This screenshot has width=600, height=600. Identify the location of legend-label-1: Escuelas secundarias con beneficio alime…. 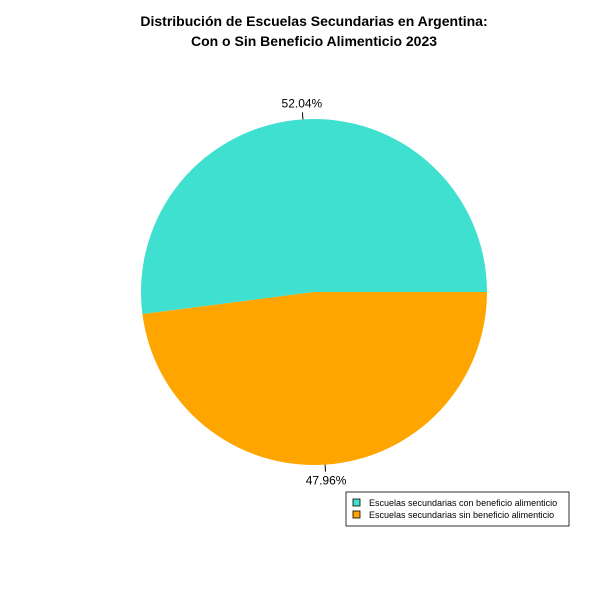
(463, 503).